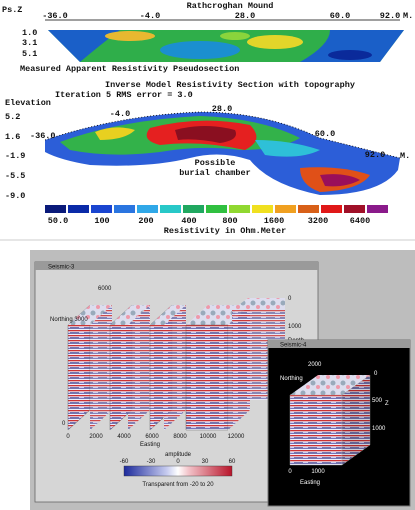 The width and height of the screenshot is (415, 510). What do you see at coordinates (379, 429) in the screenshot?
I see `z-label: 1000` at bounding box center [379, 429].